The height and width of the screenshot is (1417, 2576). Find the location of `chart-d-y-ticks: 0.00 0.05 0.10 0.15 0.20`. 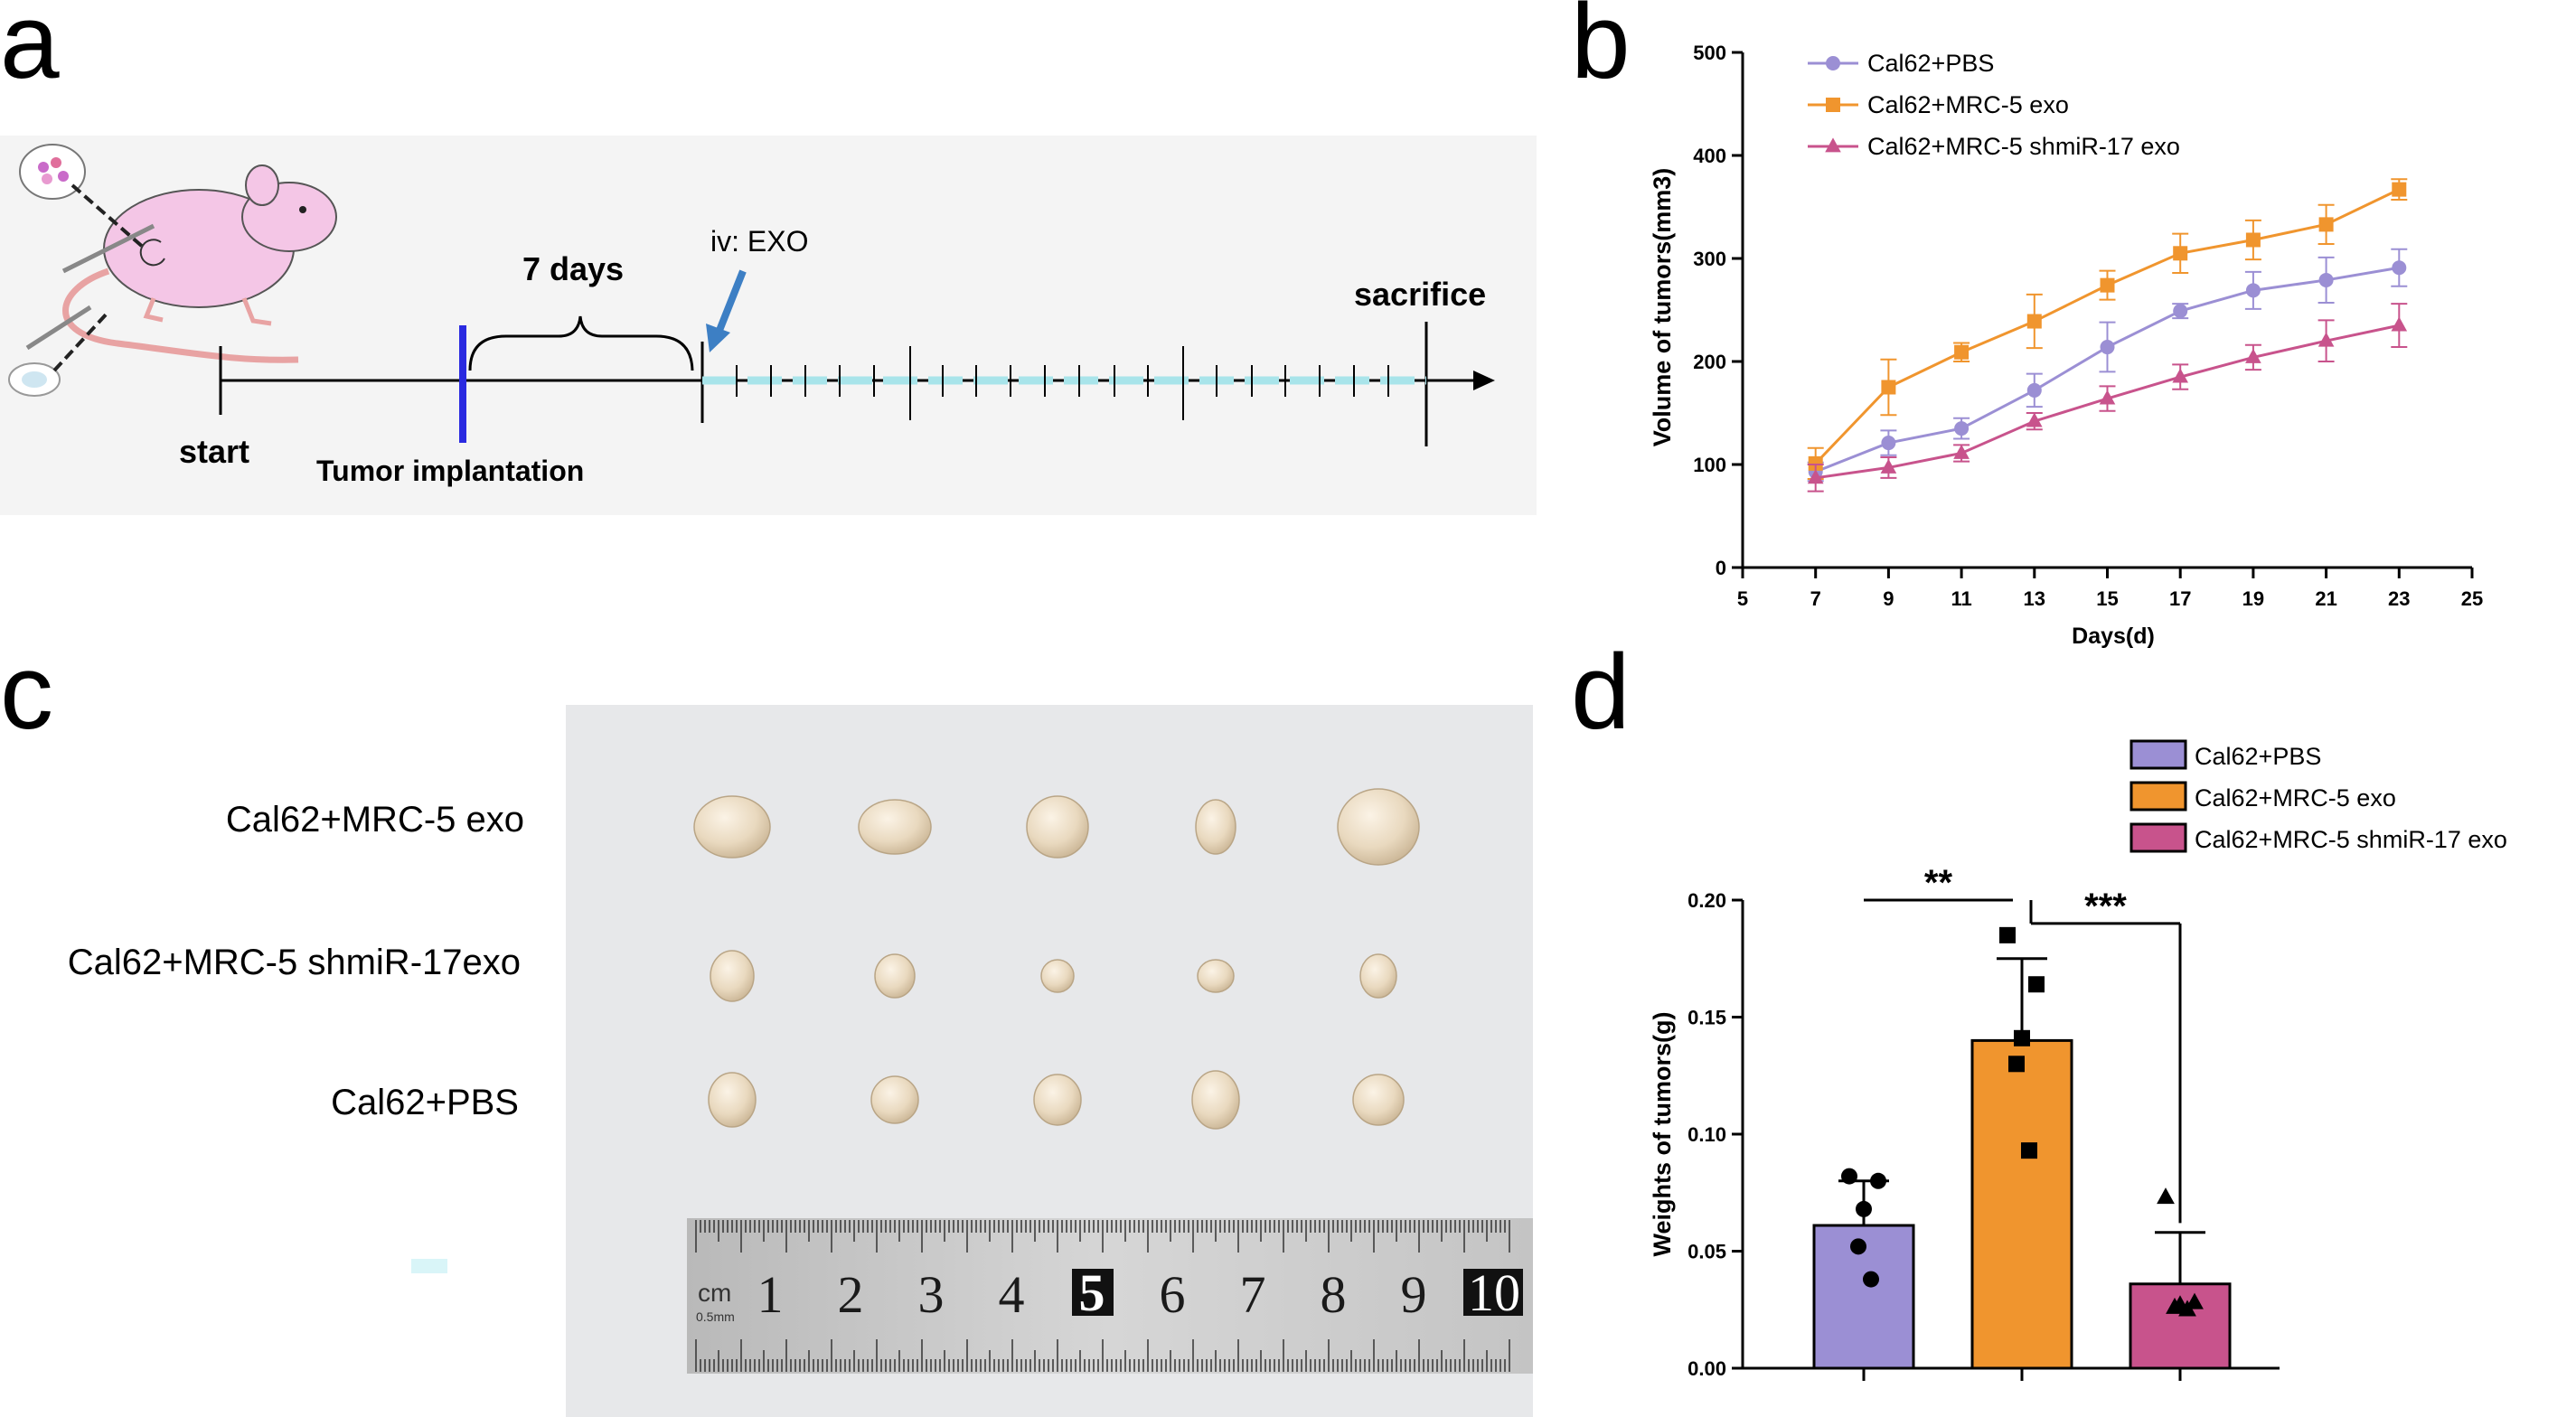

chart-d-y-ticks: 0.00 0.05 0.10 0.15 0.20 is located at coordinates (1716, 1135).